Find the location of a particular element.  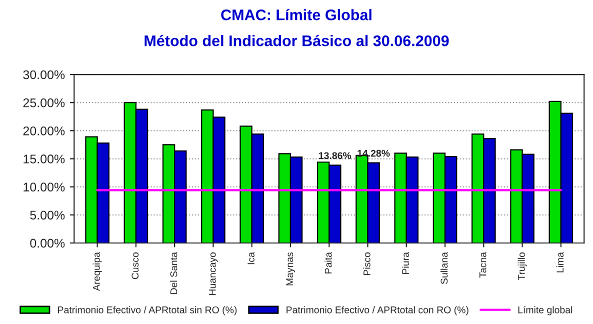

data-label: 13.86% is located at coordinates (335, 156).